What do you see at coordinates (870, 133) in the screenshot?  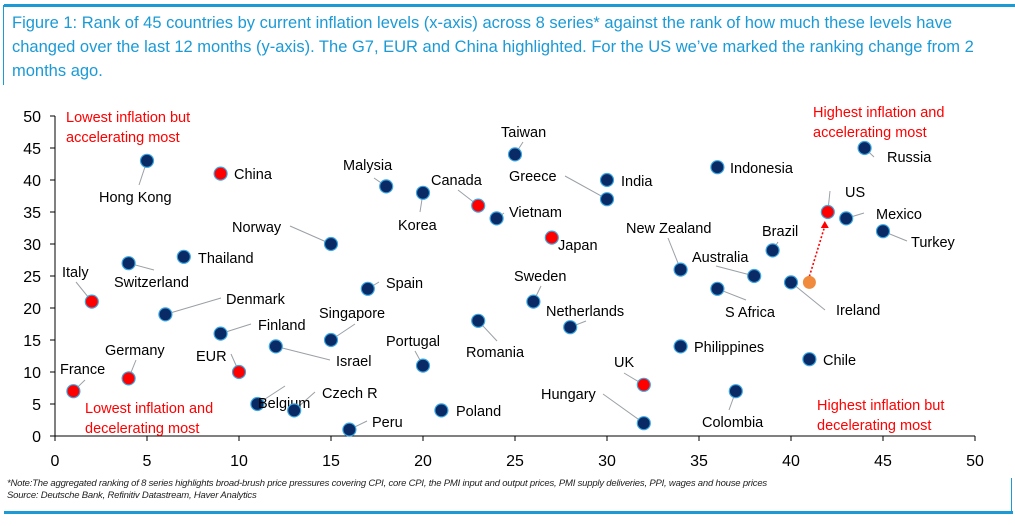 I see `quadrant-label-top-right: accelerating most` at bounding box center [870, 133].